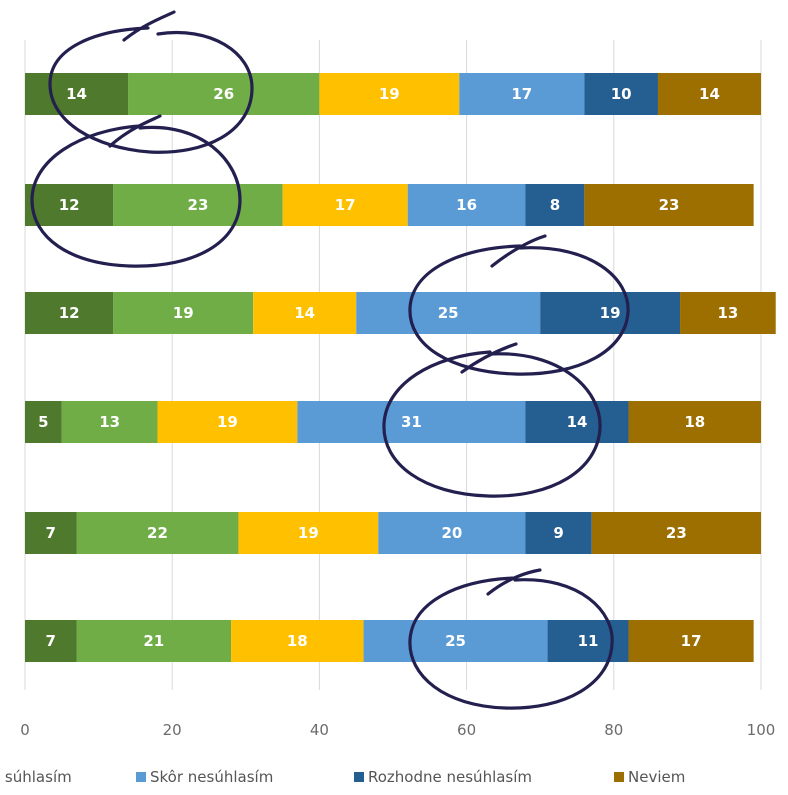 This screenshot has width=788, height=795. I want to click on legend-label: Rozhodne nesúhlasím, so click(450, 777).